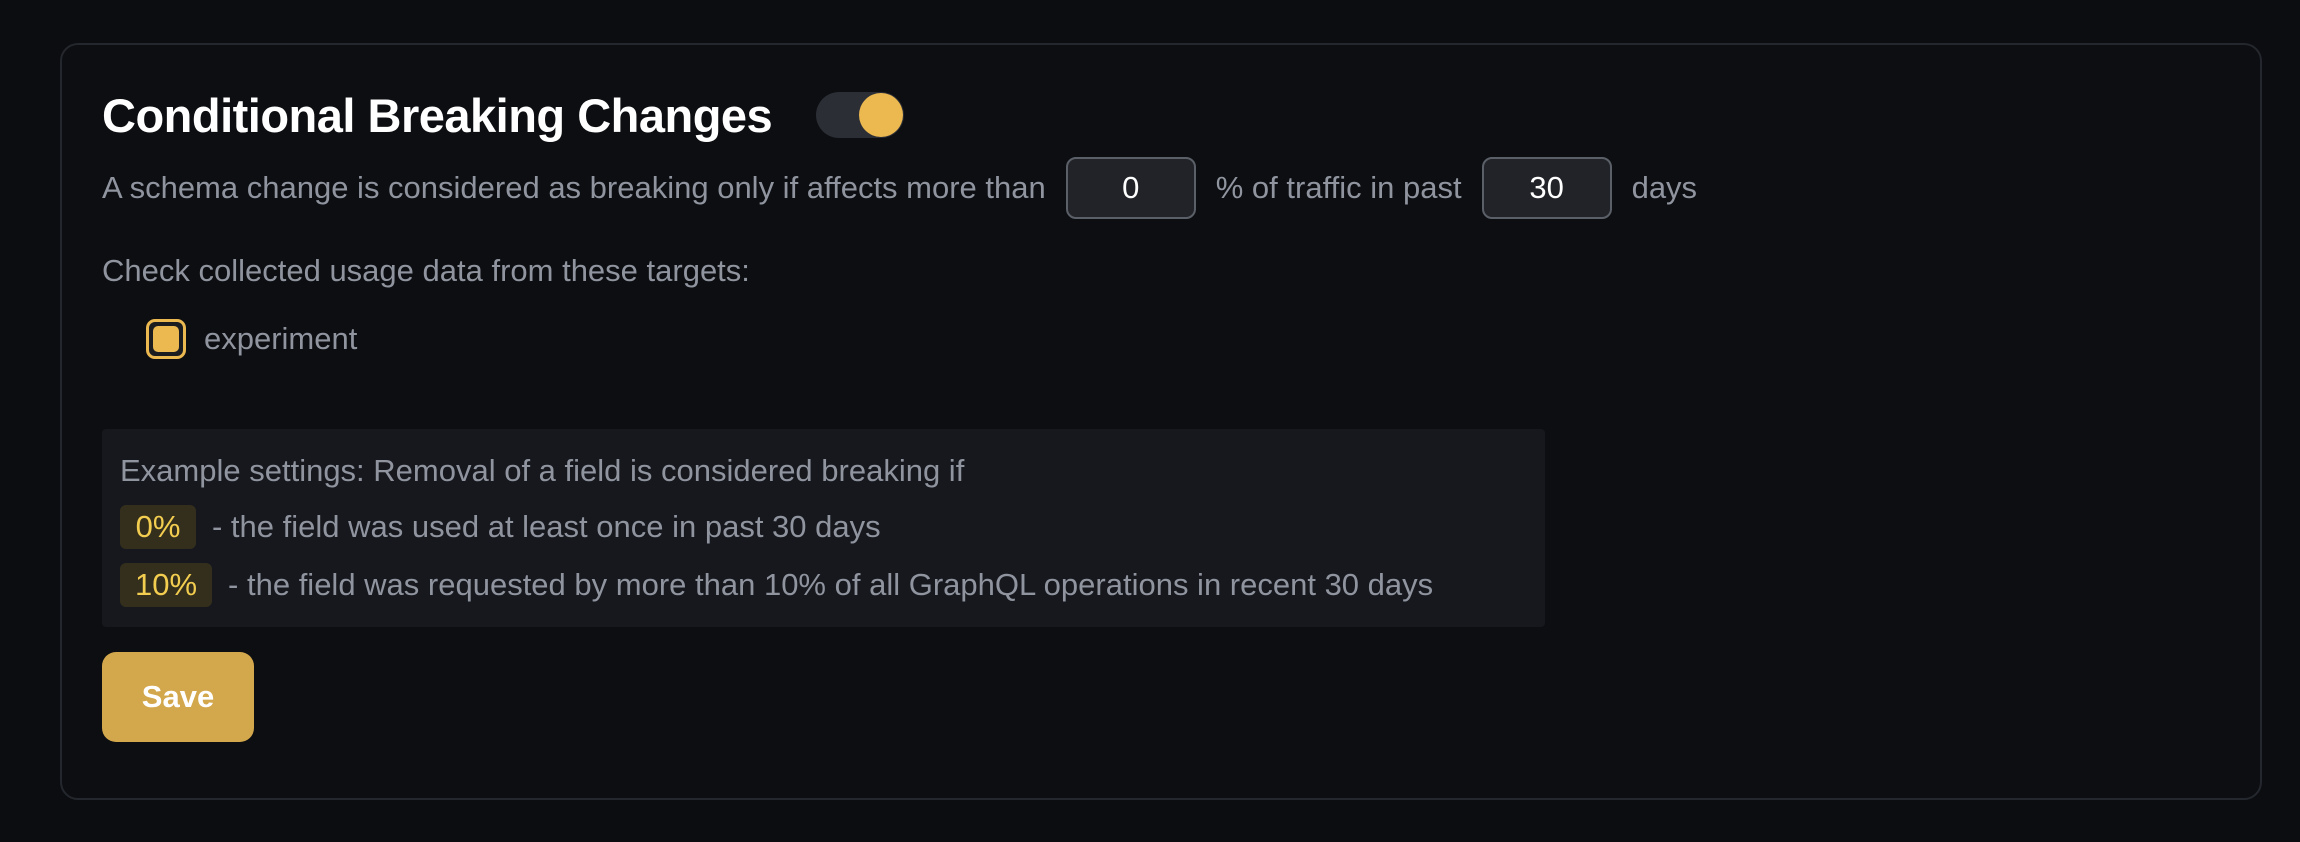  Describe the element at coordinates (1546, 188) in the screenshot. I see `days-input` at that location.